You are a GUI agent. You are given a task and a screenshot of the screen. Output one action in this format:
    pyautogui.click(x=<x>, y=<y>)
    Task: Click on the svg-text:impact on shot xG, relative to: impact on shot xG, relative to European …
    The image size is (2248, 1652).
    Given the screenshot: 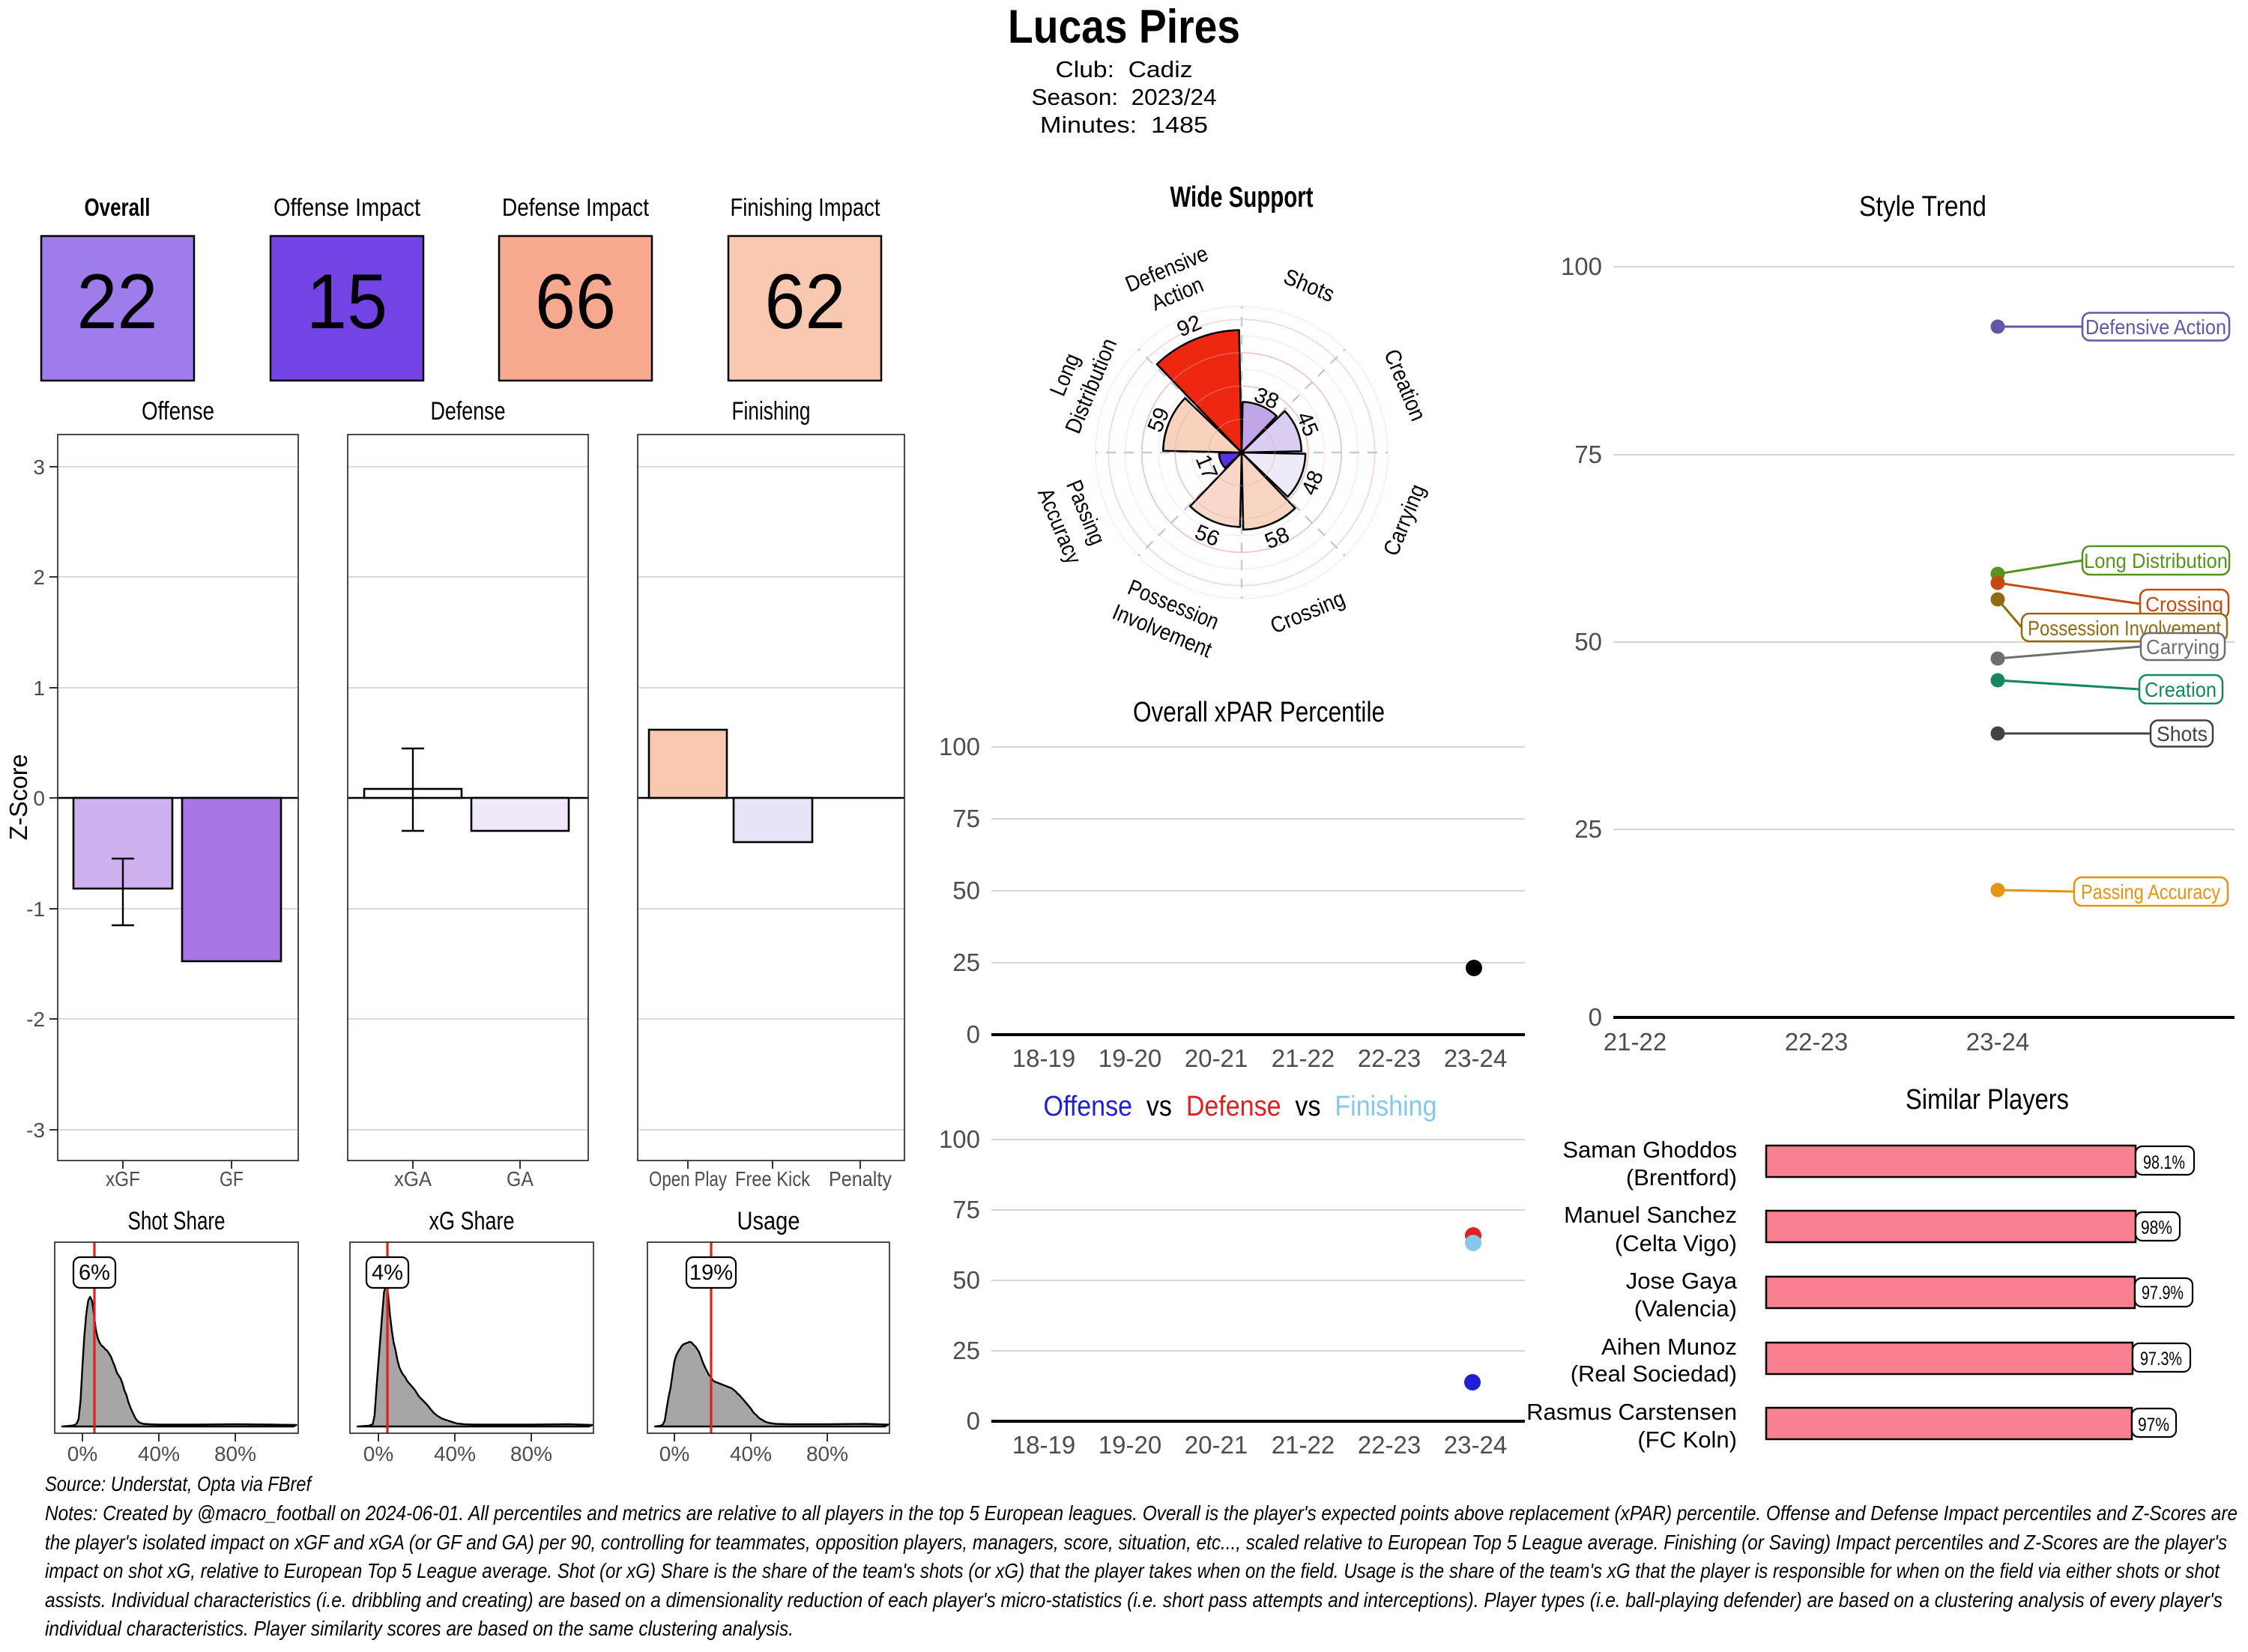 What is the action you would take?
    pyautogui.click(x=1132, y=1570)
    